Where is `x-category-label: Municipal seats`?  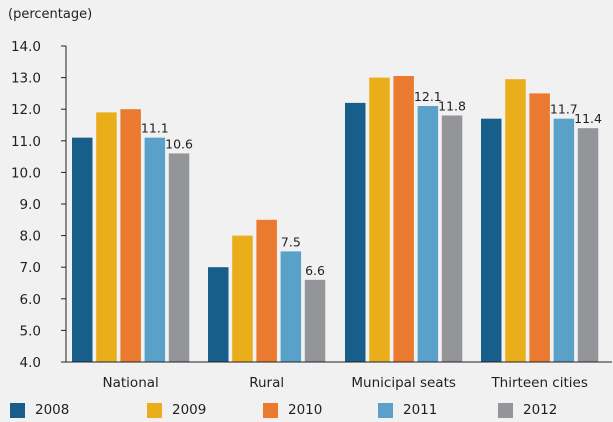 x-category-label: Municipal seats is located at coordinates (403, 383).